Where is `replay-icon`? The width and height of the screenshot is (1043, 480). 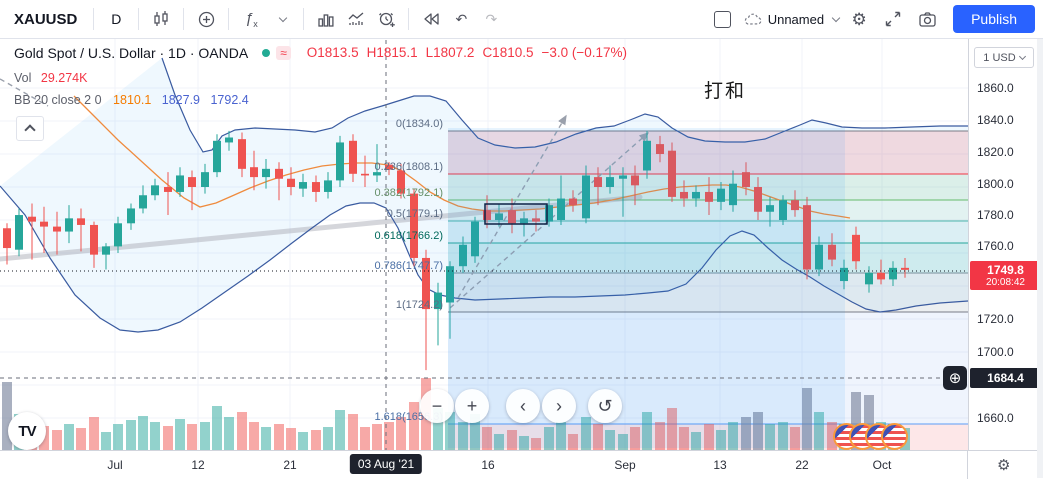
replay-icon is located at coordinates (431, 19).